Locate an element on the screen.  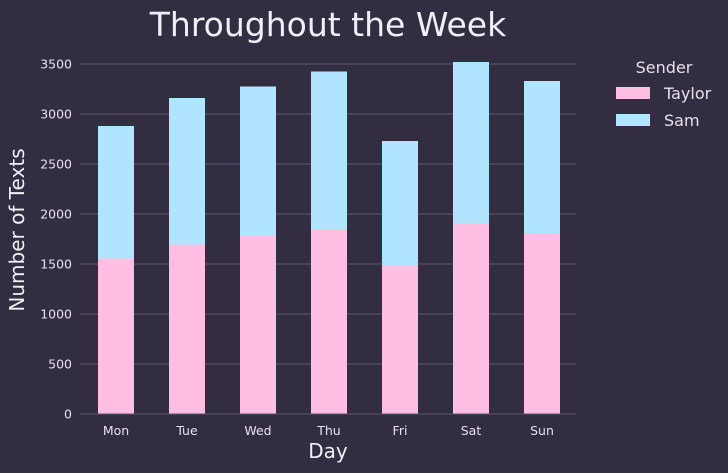
bar-taylor-sat is located at coordinates (471, 318).